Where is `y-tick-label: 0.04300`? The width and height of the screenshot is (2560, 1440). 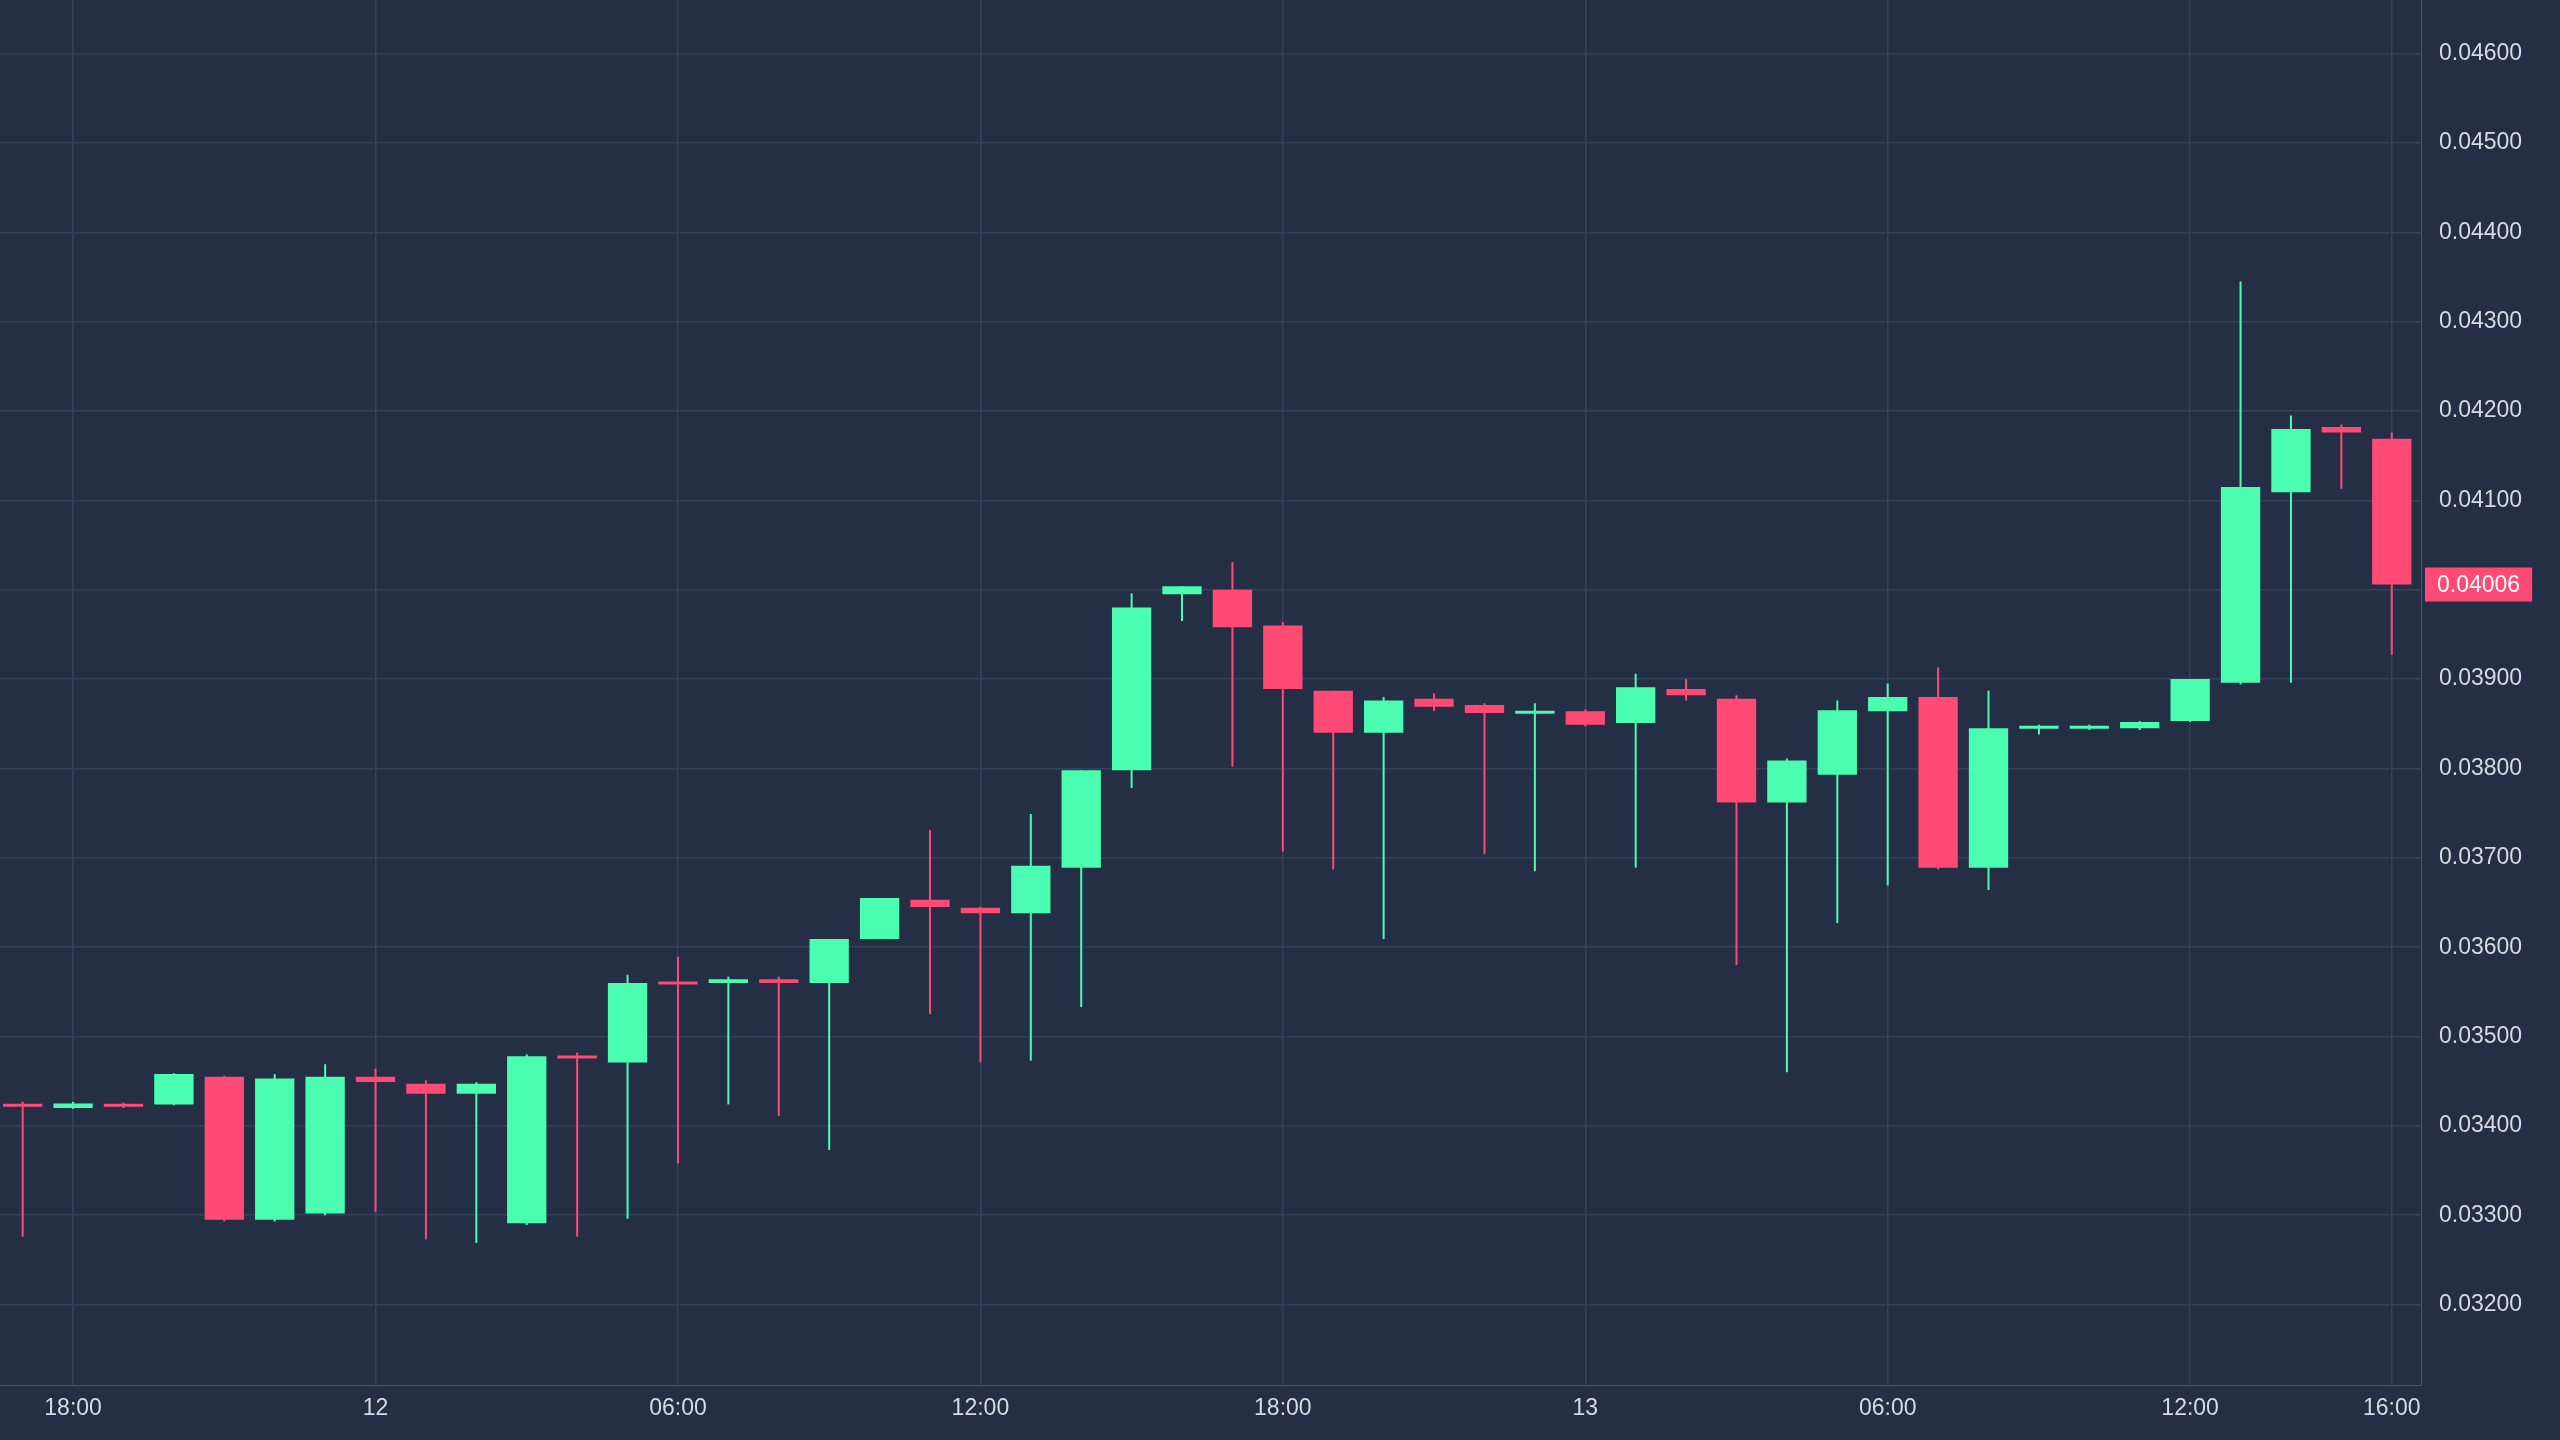 y-tick-label: 0.04300 is located at coordinates (2481, 320).